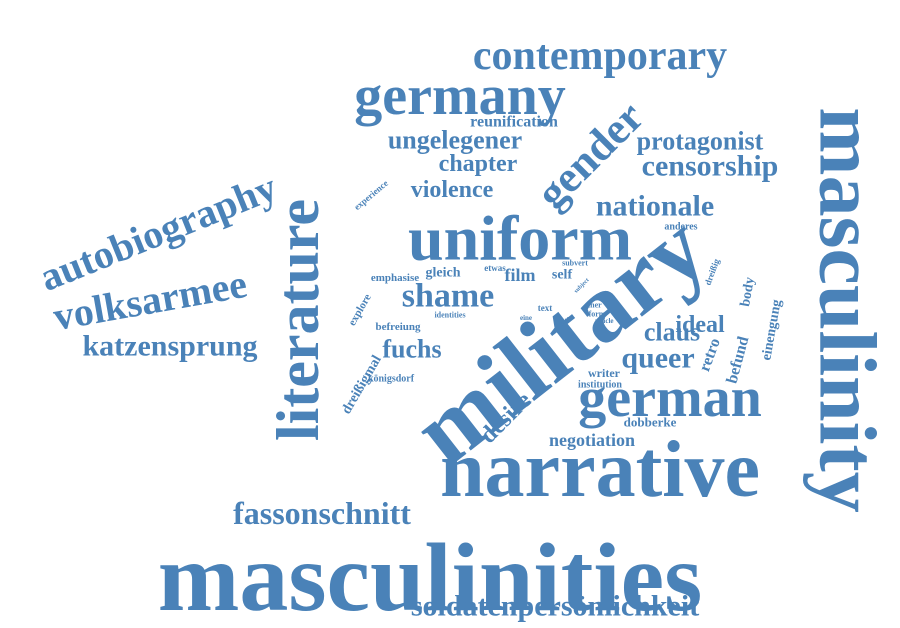 The height and width of the screenshot is (628, 900). Describe the element at coordinates (672, 332) in the screenshot. I see `word-claus: claus` at that location.